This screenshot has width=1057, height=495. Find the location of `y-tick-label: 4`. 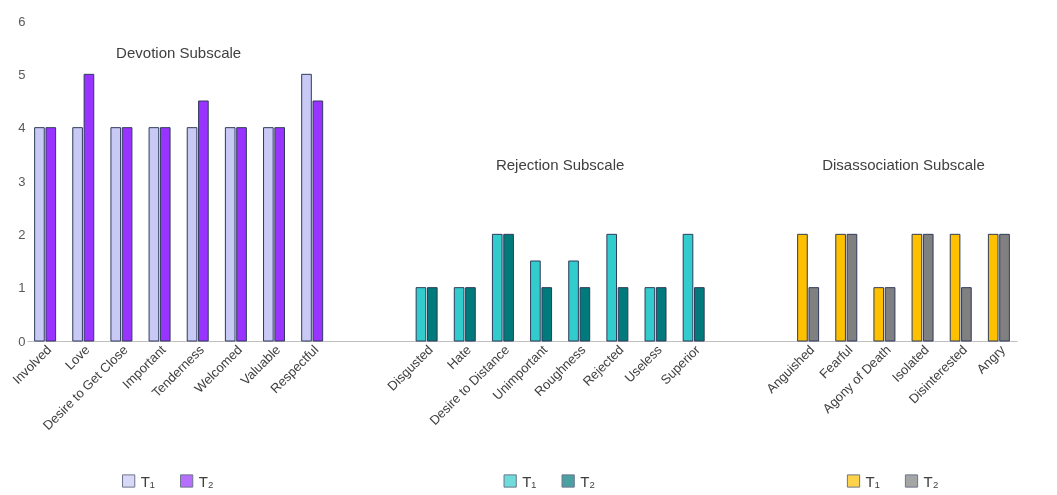

y-tick-label: 4 is located at coordinates (22, 128).